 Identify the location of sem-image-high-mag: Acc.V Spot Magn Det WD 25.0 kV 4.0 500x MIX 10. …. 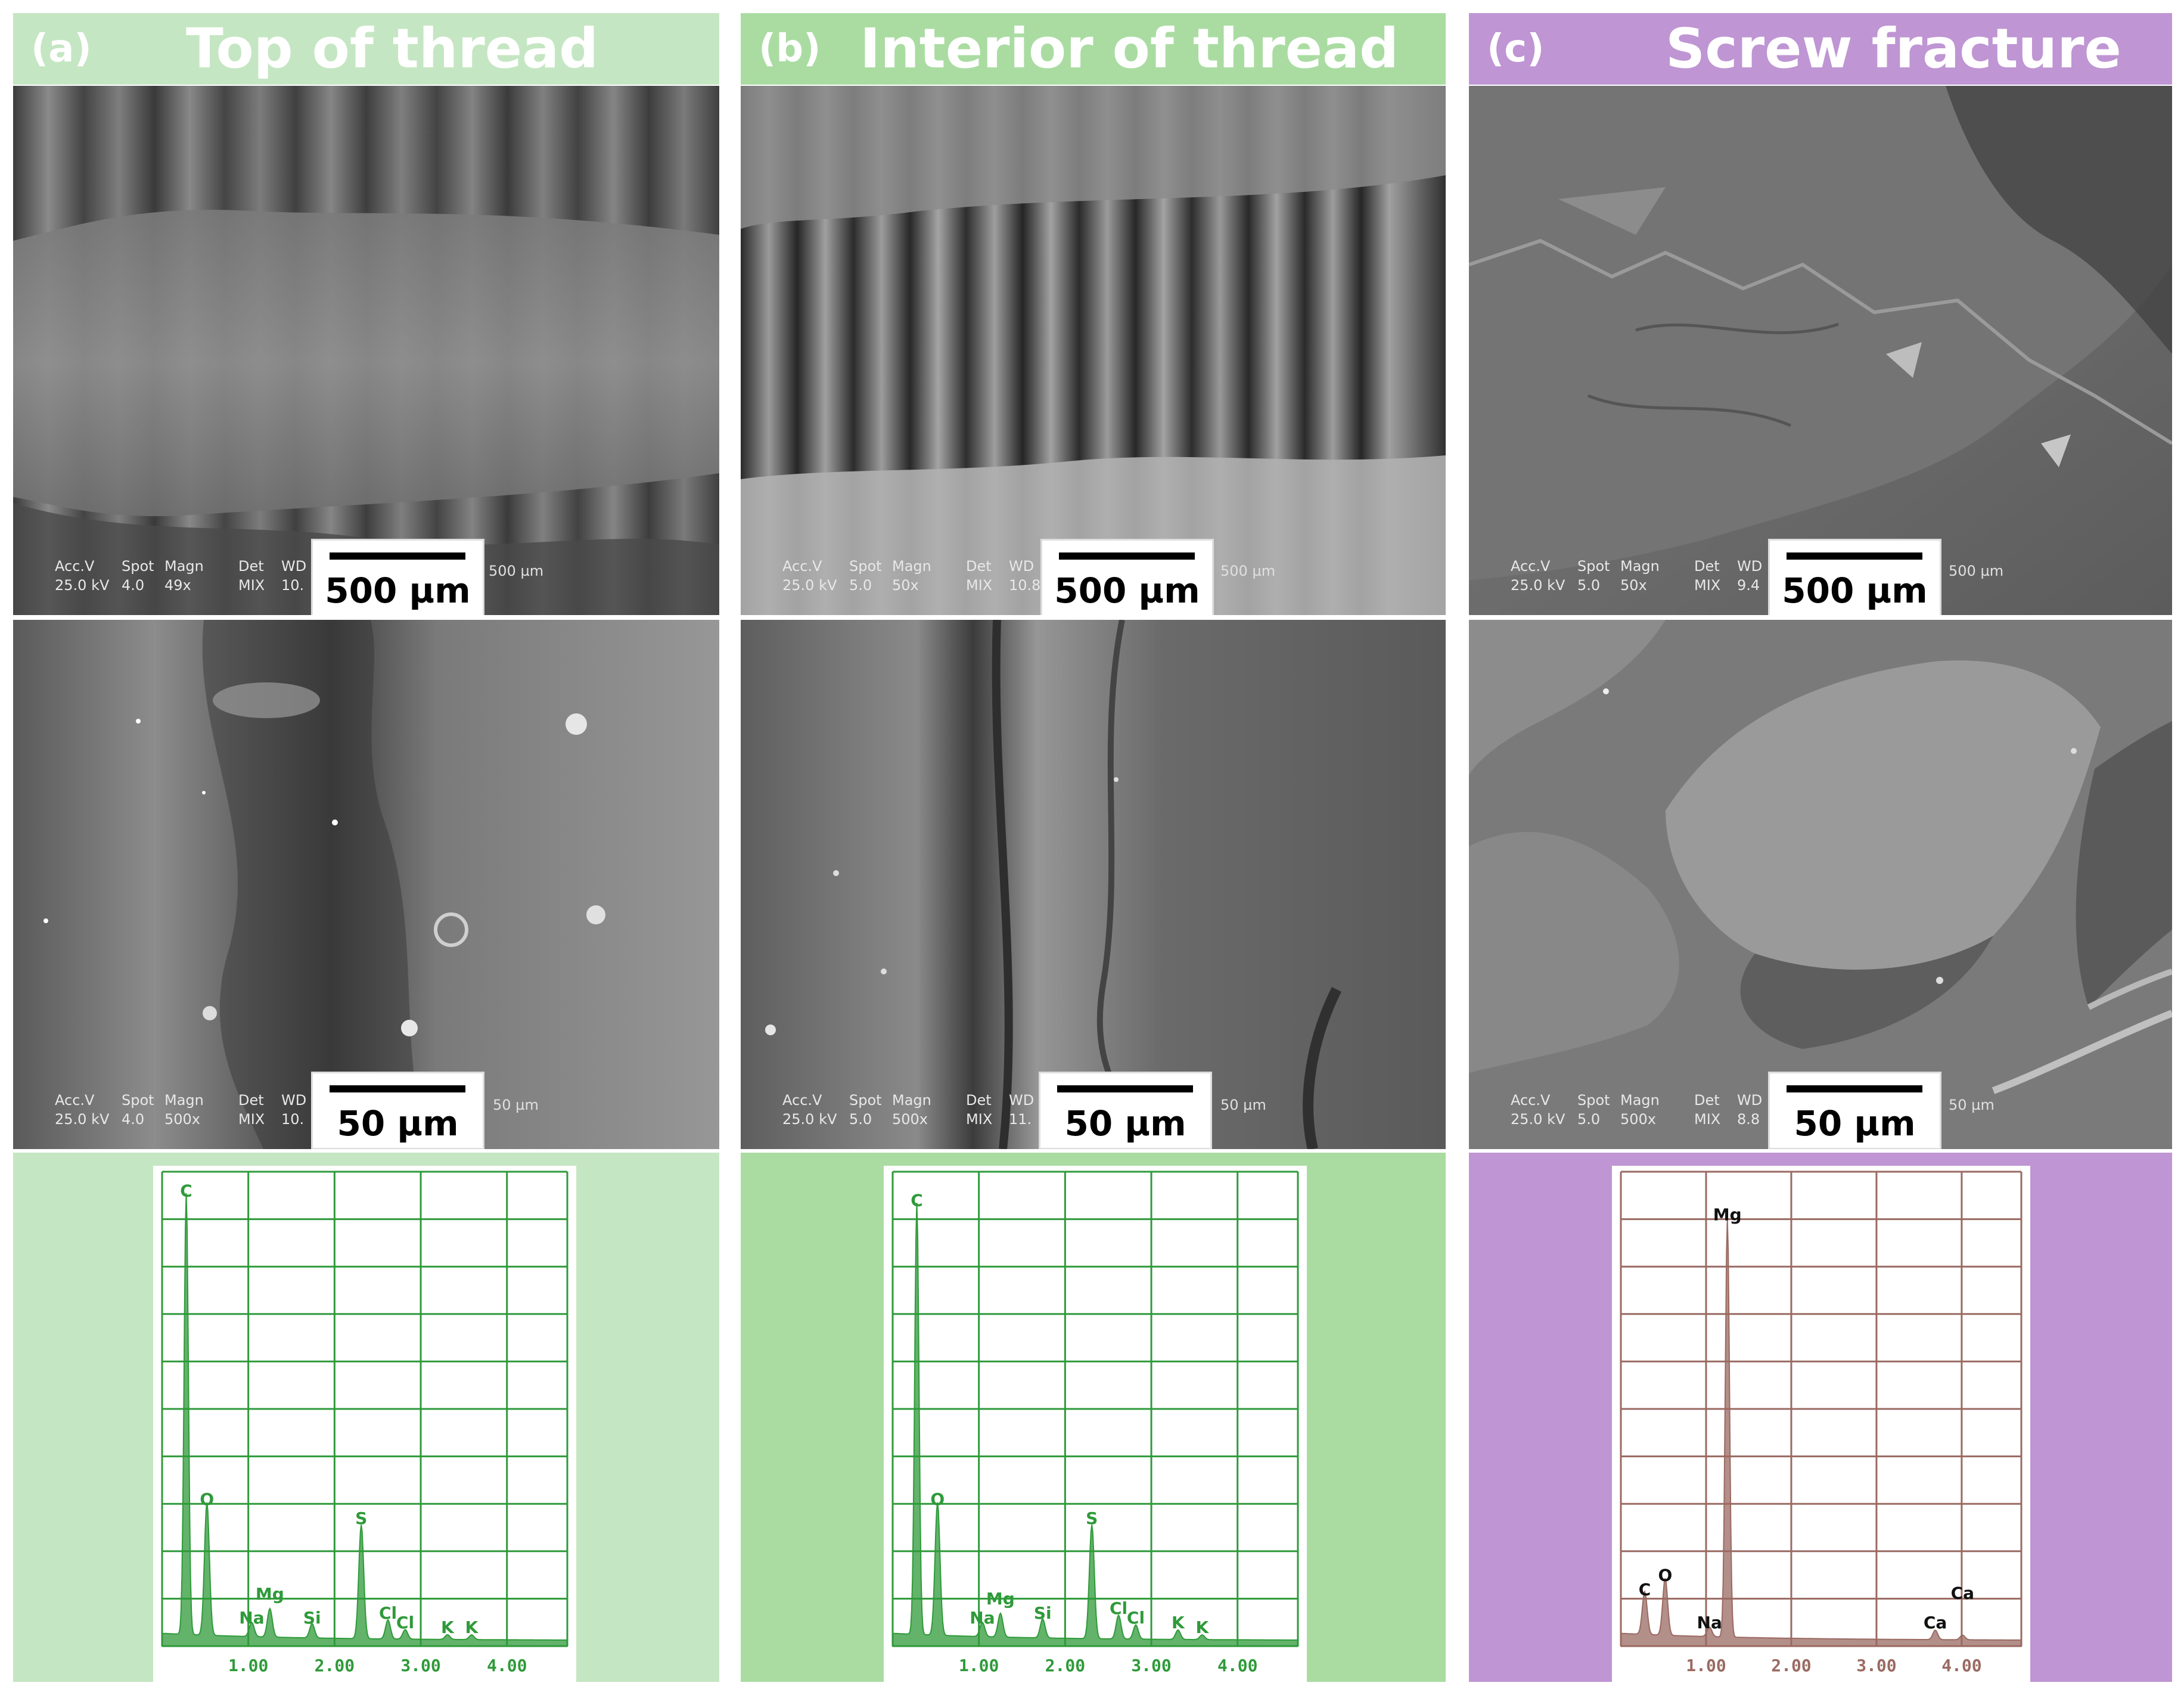
(366, 884).